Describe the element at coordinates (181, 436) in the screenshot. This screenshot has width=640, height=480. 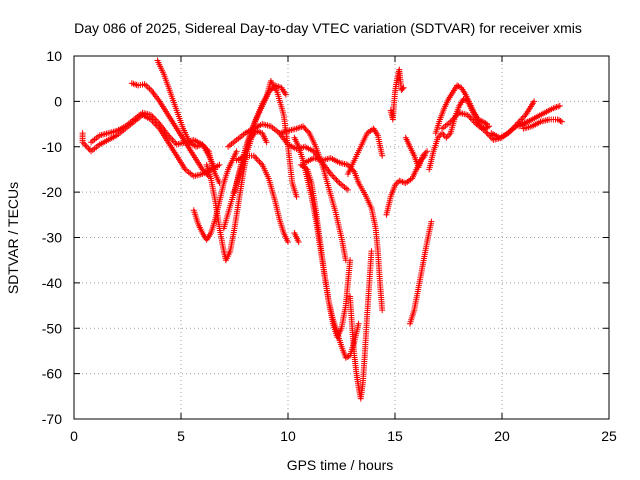
I see `x-tick-label: 5` at that location.